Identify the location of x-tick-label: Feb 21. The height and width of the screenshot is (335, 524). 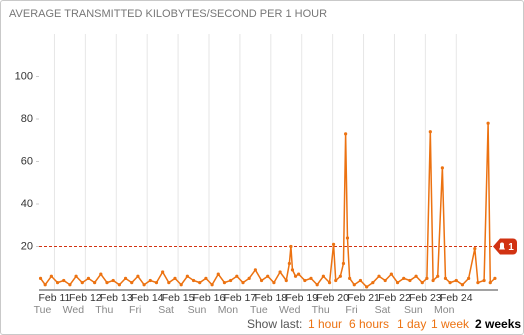
(363, 298).